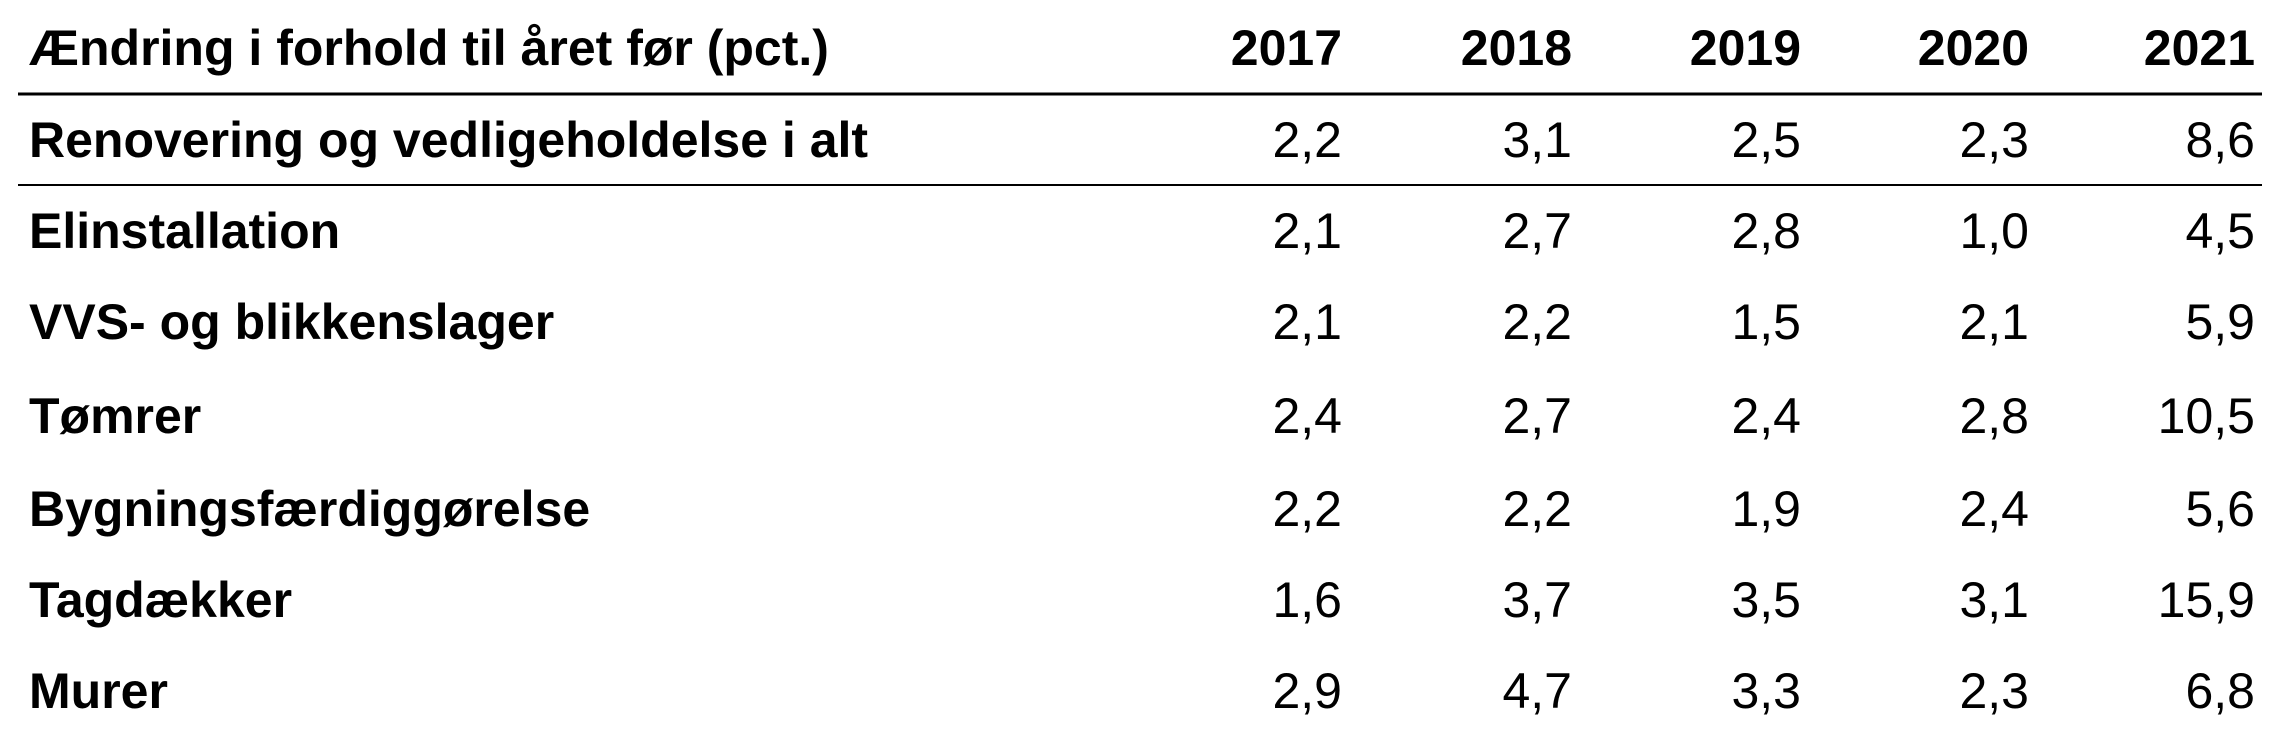 This screenshot has height=753, width=2292. What do you see at coordinates (1307, 600) in the screenshot?
I see `cell: 1,6` at bounding box center [1307, 600].